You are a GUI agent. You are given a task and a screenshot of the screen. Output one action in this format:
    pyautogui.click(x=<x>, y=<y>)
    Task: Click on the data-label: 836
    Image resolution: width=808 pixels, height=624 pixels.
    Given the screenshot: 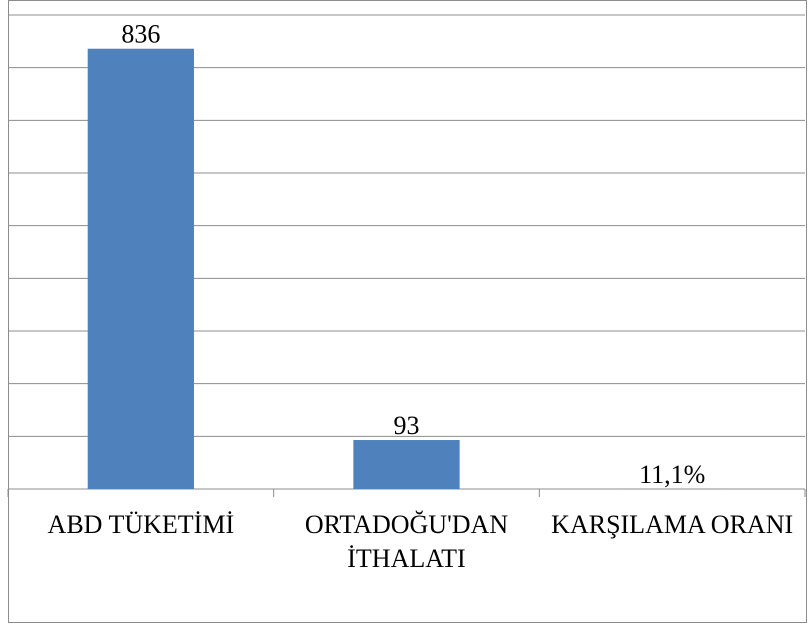 What is the action you would take?
    pyautogui.click(x=140, y=34)
    